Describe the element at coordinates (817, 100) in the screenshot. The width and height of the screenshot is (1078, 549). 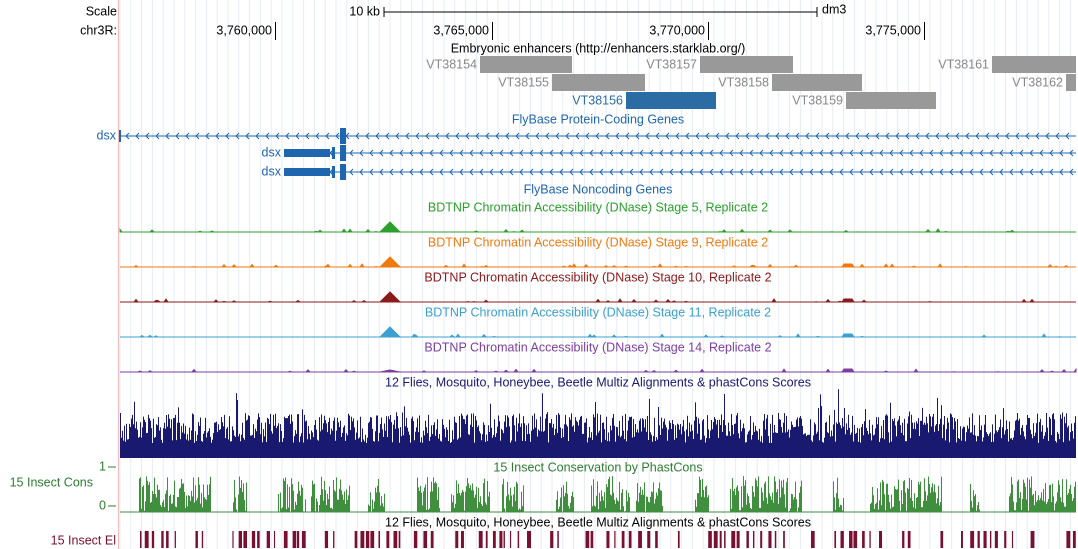
I see `enhancer-label: VT38159` at that location.